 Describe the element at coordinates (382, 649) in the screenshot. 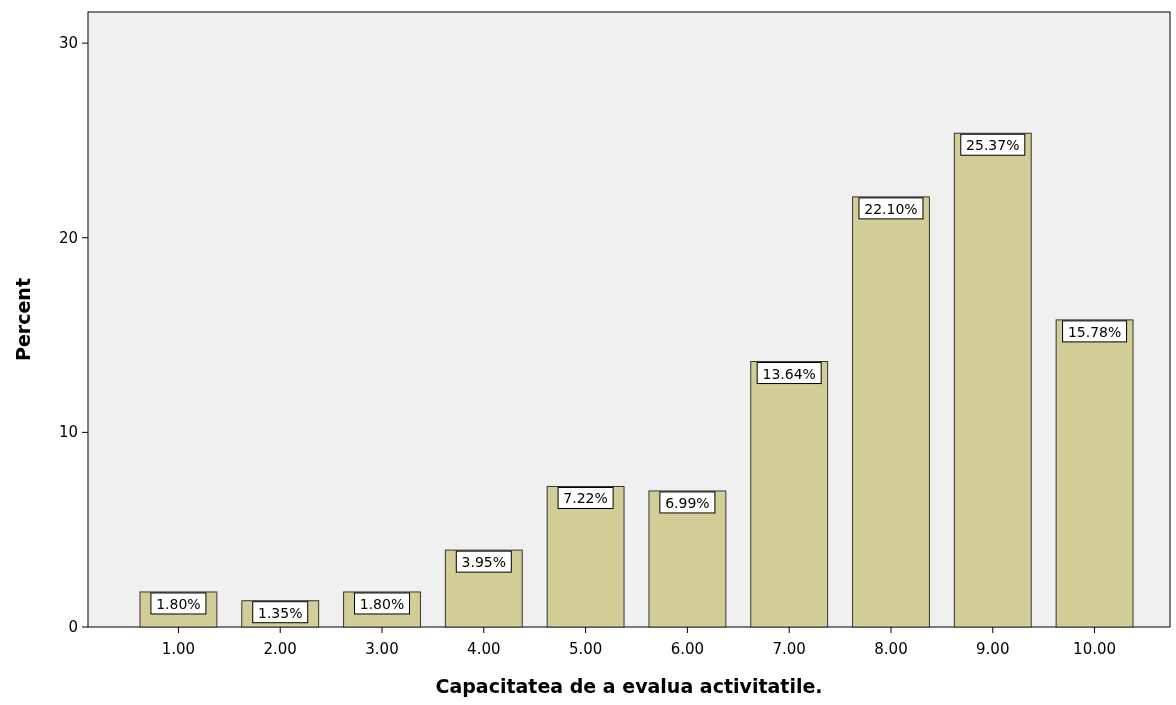

I see `x-tick-label: 3.00` at that location.